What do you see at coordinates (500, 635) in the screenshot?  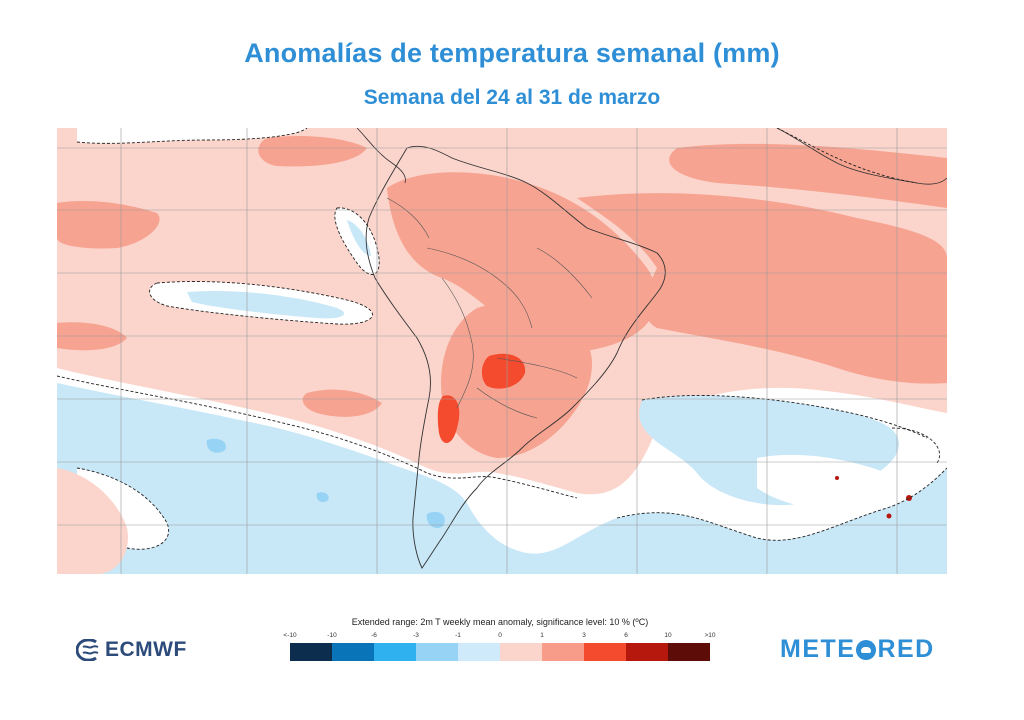 I see `legend-tick: 0` at bounding box center [500, 635].